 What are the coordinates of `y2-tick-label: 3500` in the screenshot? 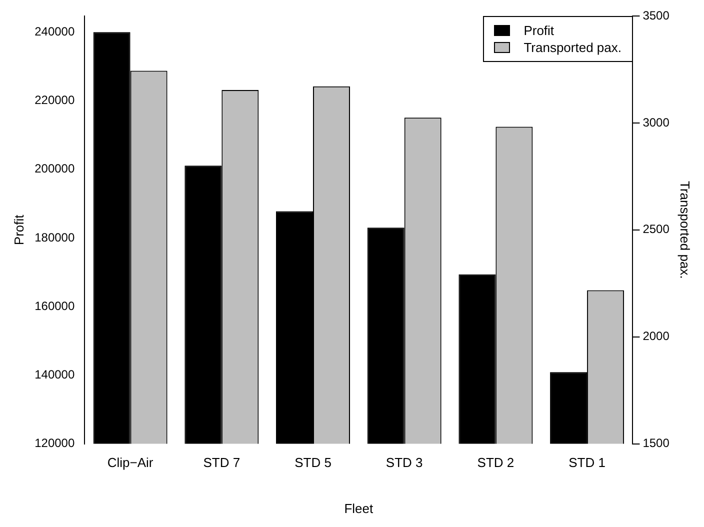 It's located at (656, 15).